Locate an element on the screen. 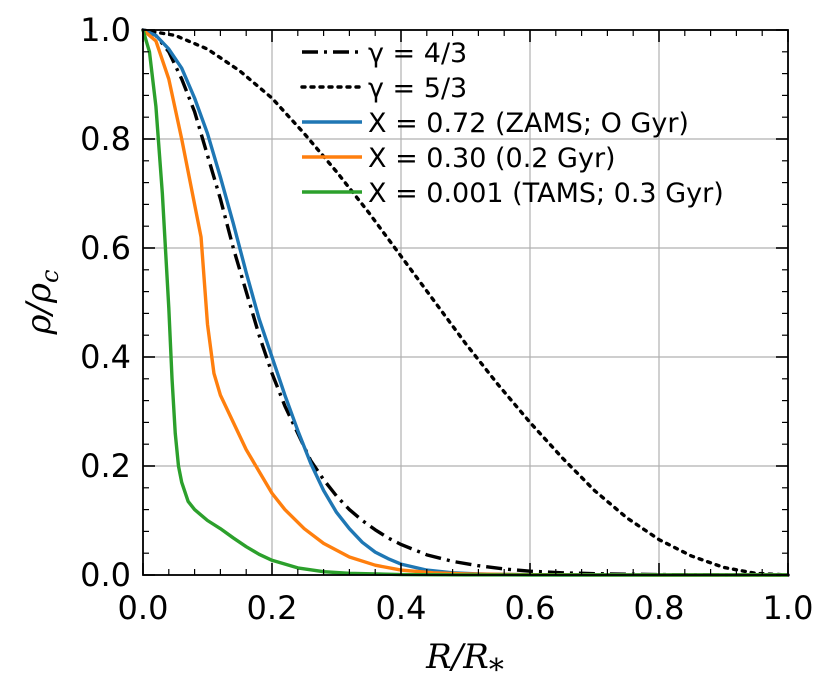  x-axis-label: R/R* is located at coordinates (464, 662).